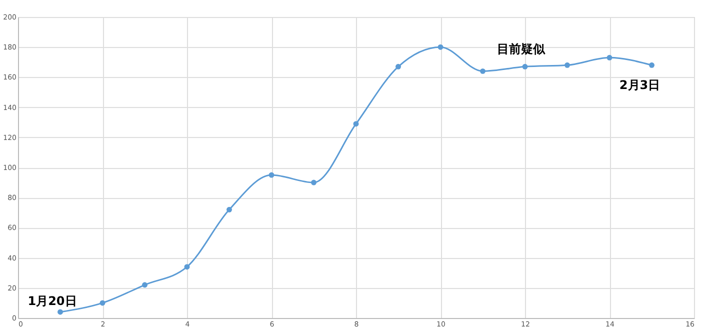  Describe the element at coordinates (52, 301) in the screenshot. I see `annotation: 1月20日` at that location.